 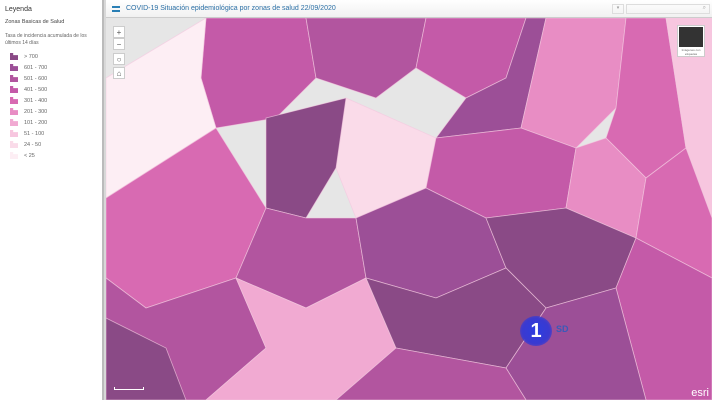 I want to click on scale-bar, so click(x=129, y=388).